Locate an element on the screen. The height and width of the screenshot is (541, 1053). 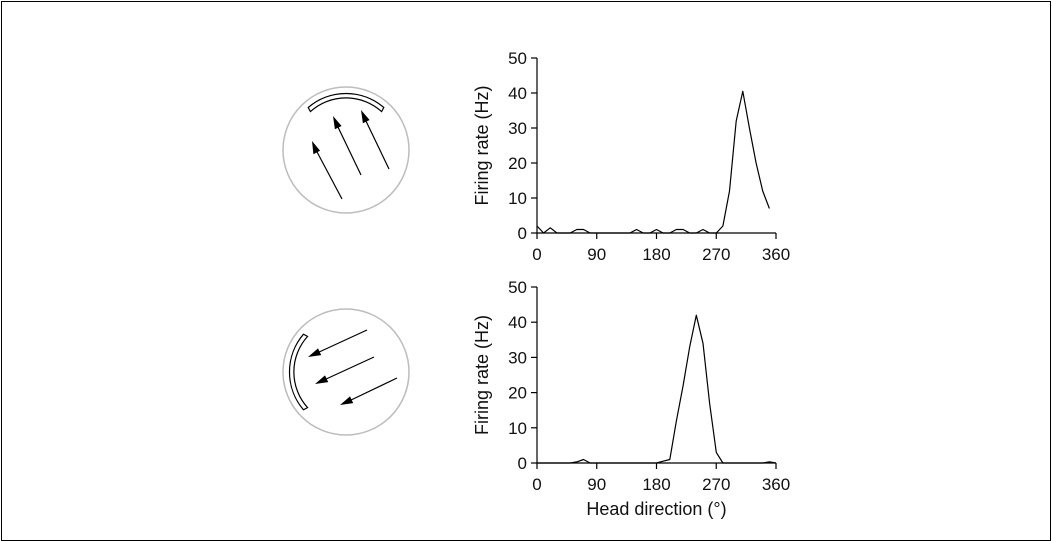
cue-card-bottom is located at coordinates (298, 372).